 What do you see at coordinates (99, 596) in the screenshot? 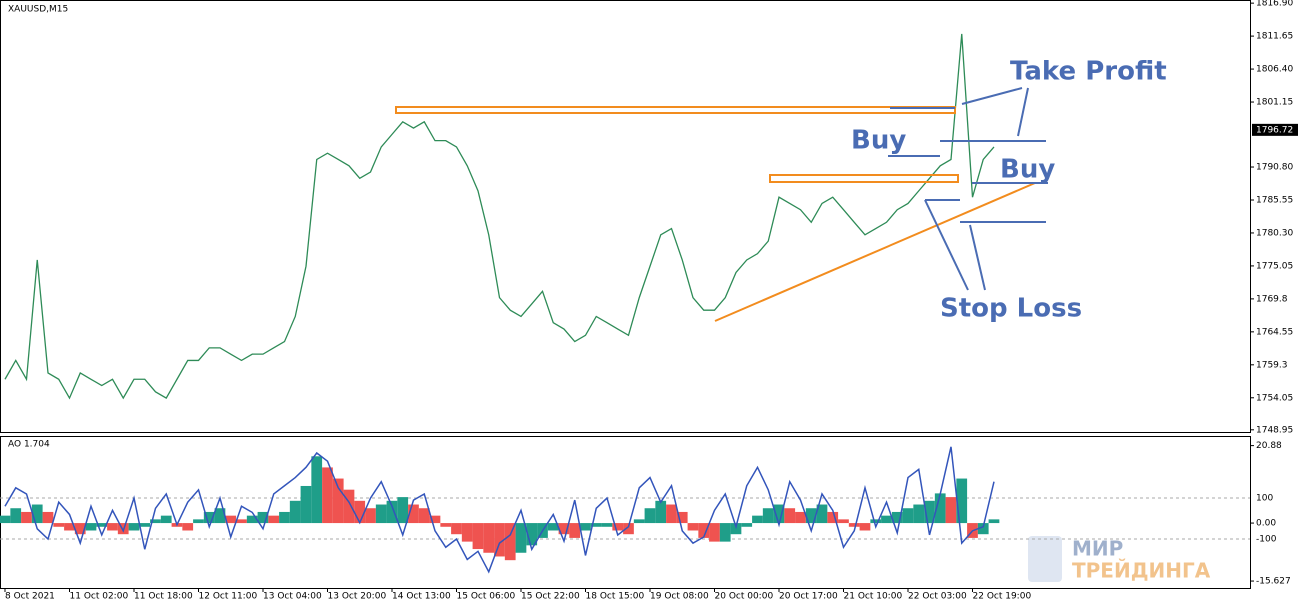
I see `x-tick-label: 11 Oct 02:00` at bounding box center [99, 596].